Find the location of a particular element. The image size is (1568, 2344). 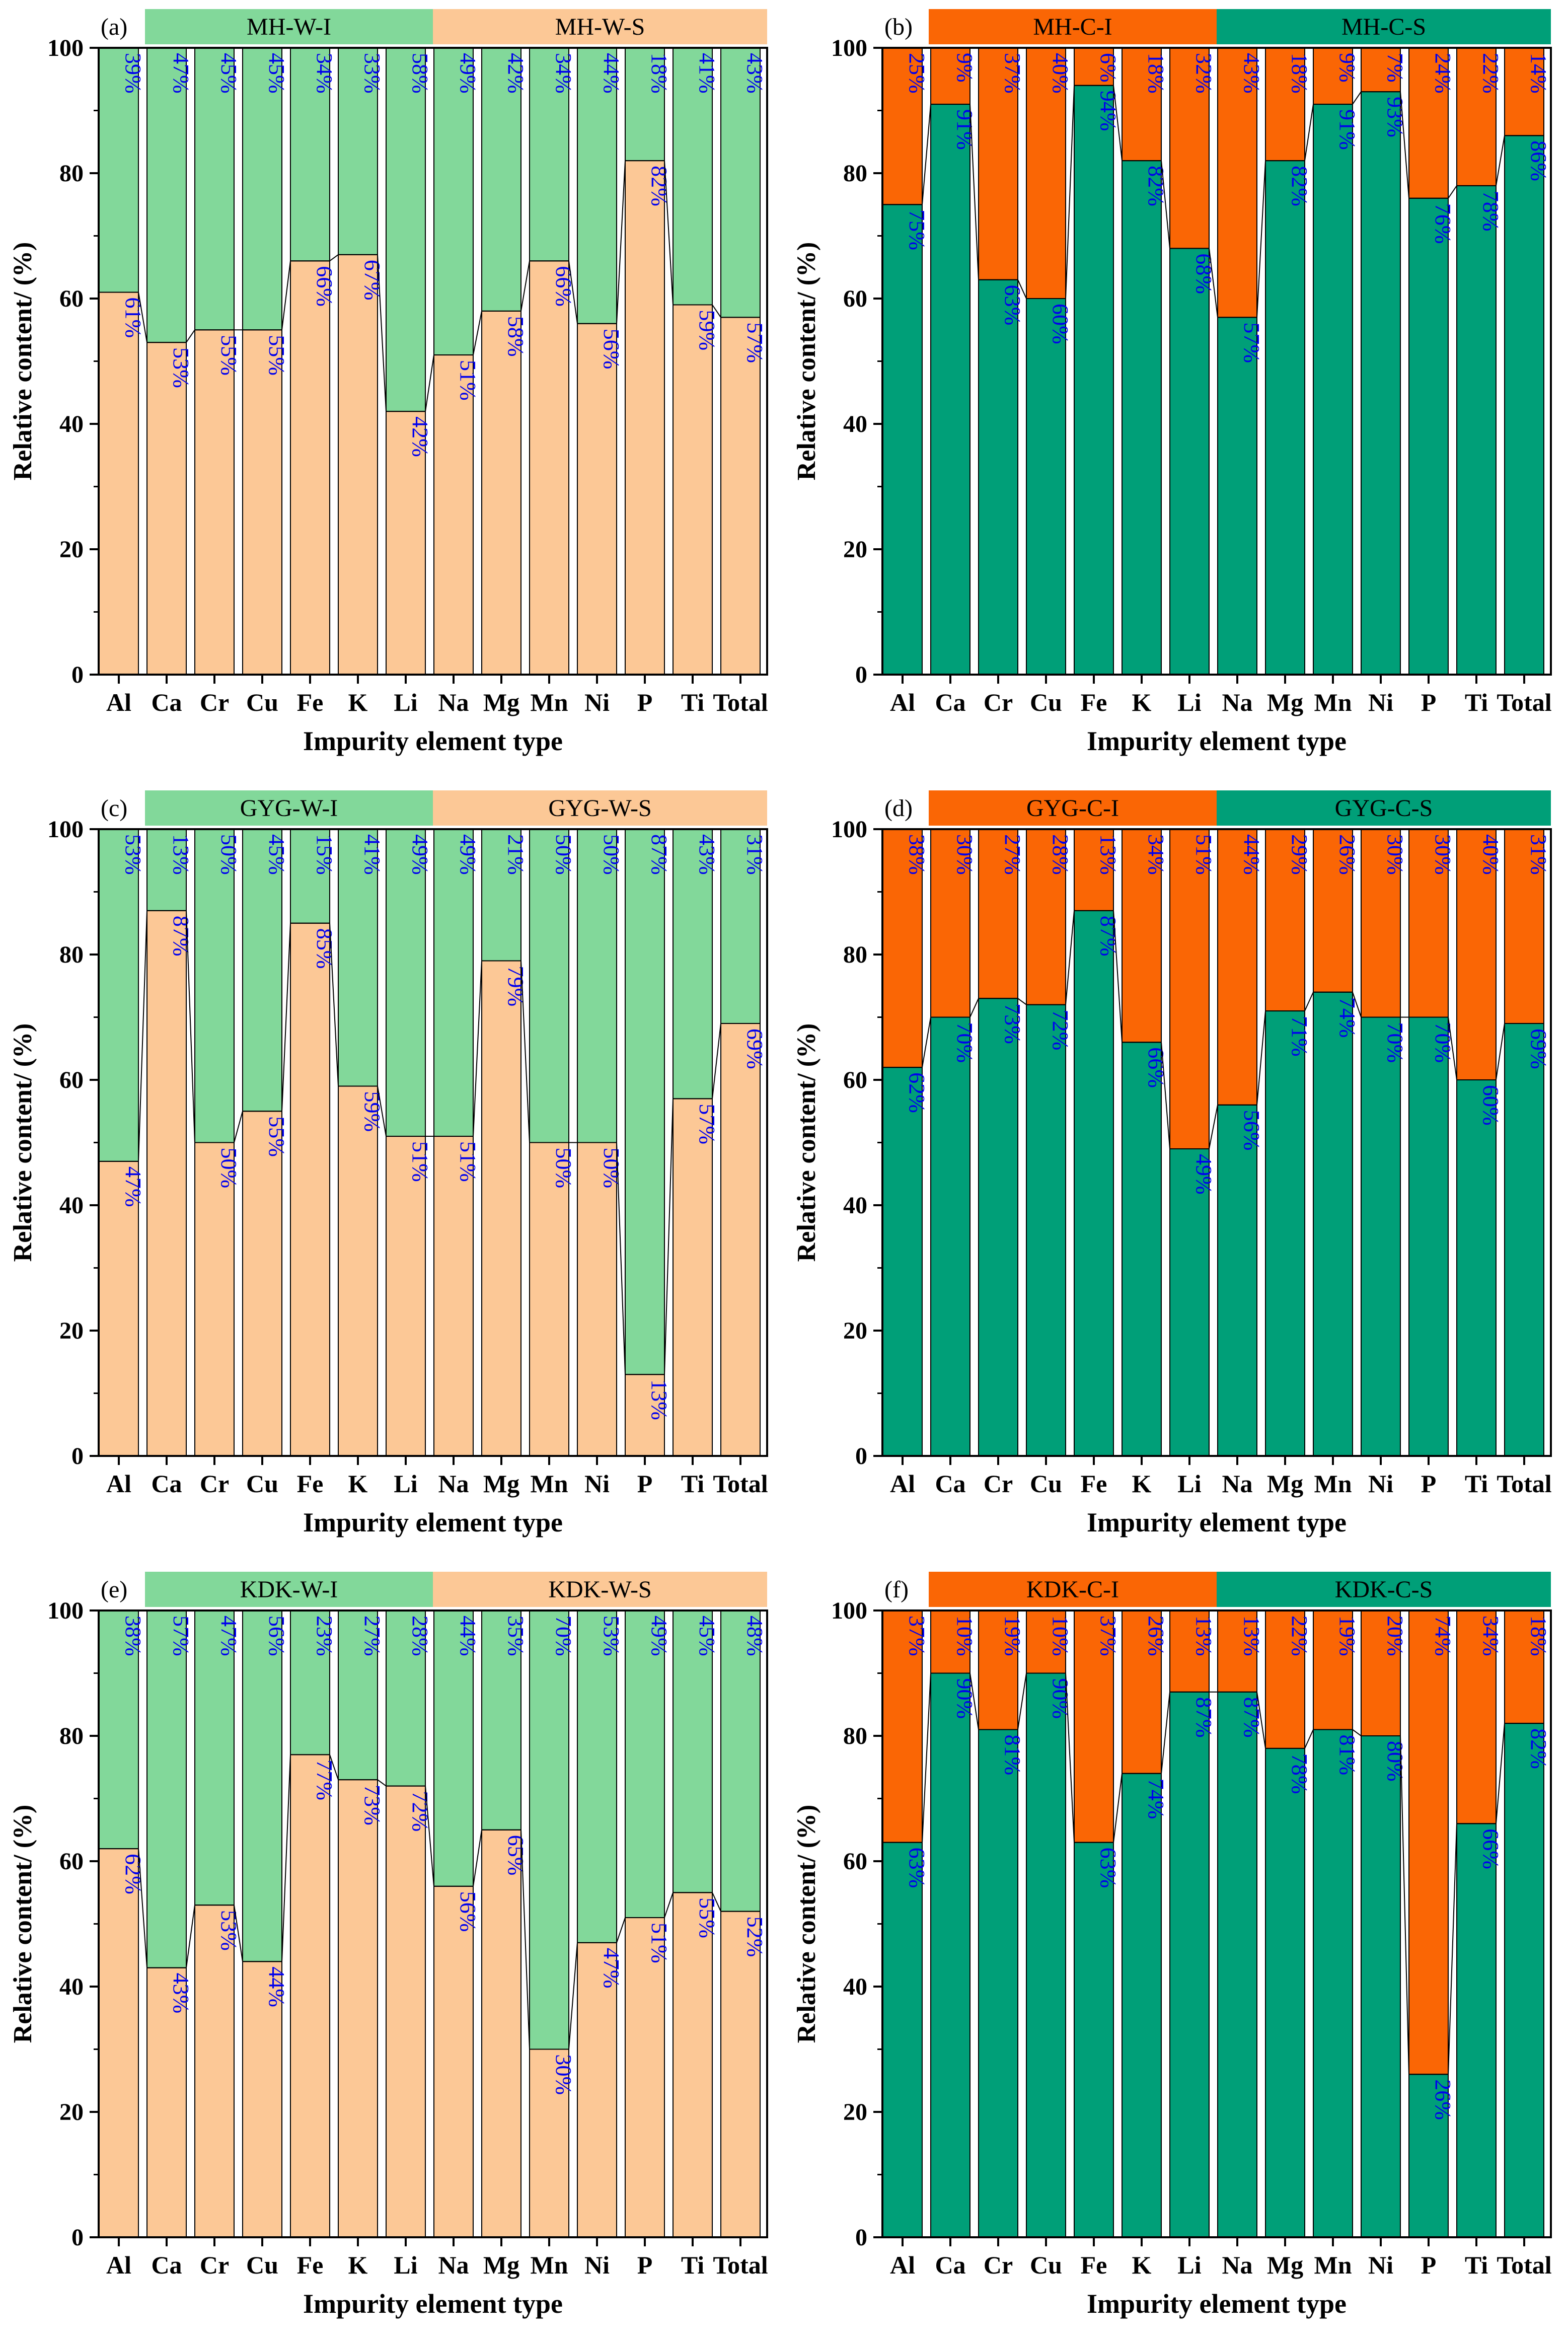

label-top-cr: 47% is located at coordinates (228, 1636).